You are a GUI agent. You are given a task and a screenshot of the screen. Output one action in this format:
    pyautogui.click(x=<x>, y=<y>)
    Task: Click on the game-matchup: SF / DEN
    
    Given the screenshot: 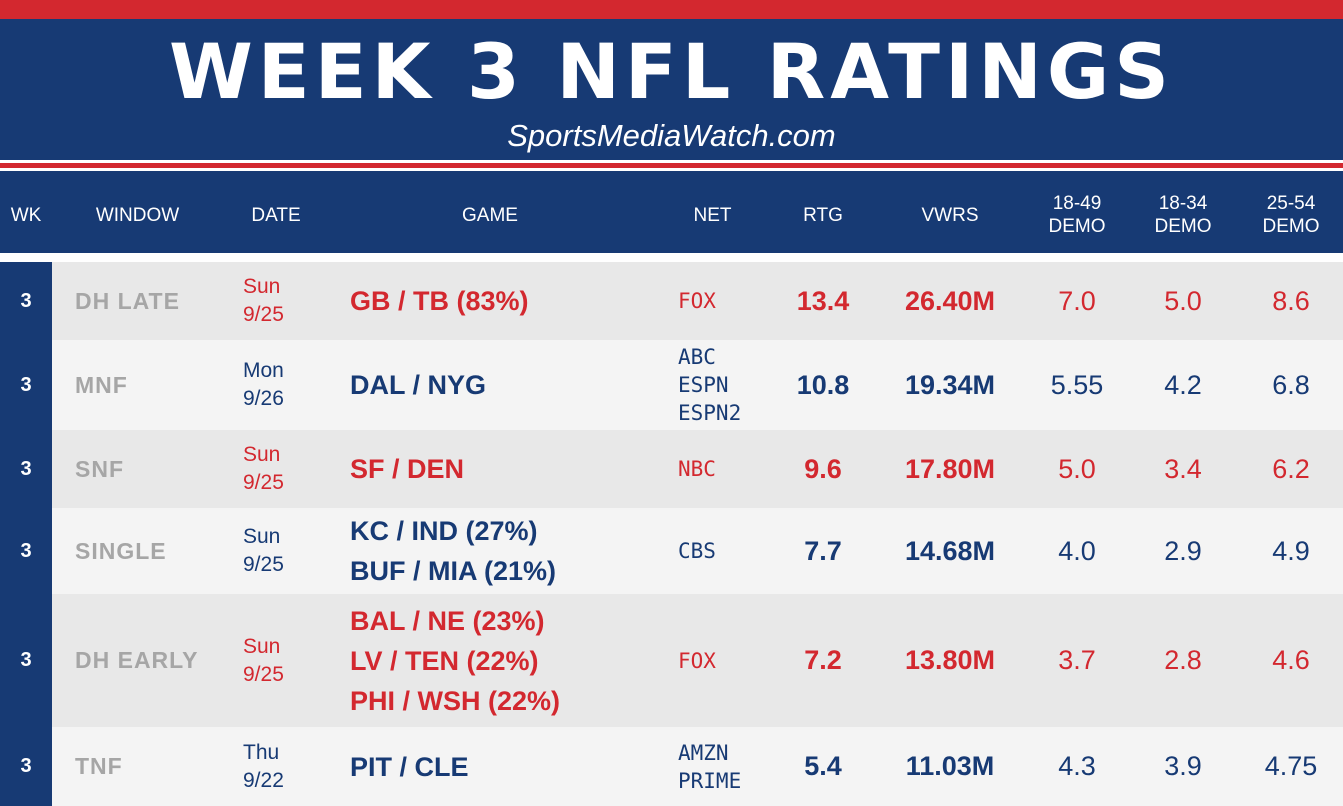 What is the action you would take?
    pyautogui.click(x=407, y=469)
    